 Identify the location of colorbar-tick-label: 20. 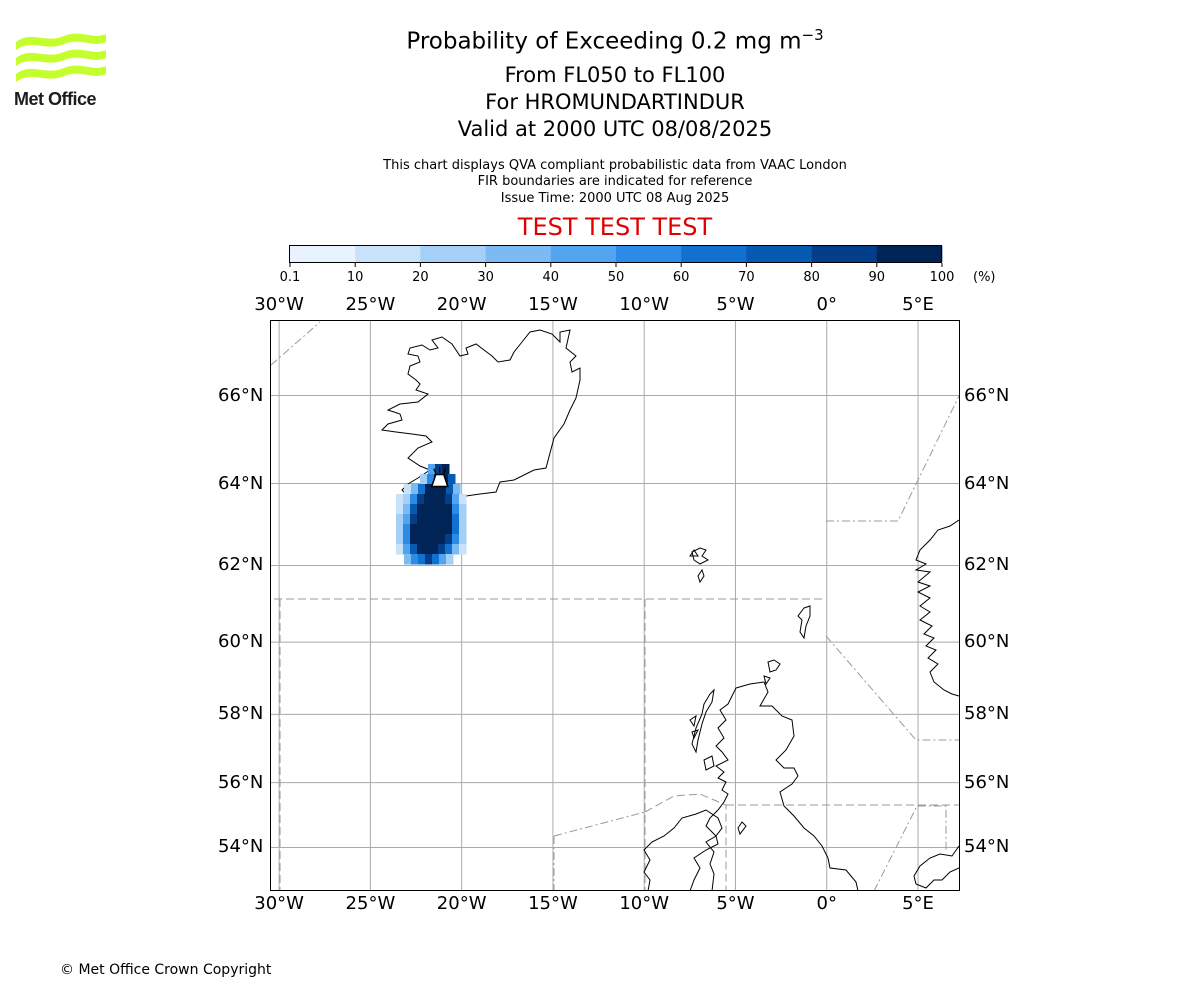
(420, 277).